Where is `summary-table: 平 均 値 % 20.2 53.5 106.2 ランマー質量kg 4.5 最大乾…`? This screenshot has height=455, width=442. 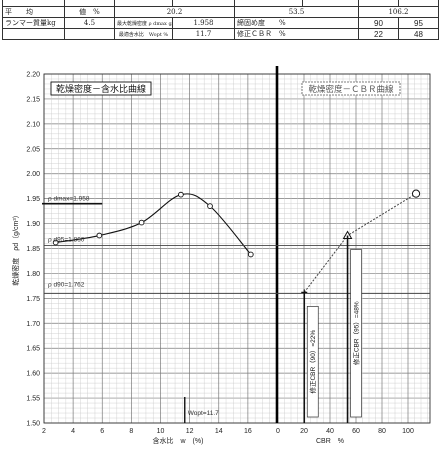
summary-table: 平 均 値 % 20.2 53.5 106.2 ランマー質量kg 4.5 最大乾… is located at coordinates (220, 20).